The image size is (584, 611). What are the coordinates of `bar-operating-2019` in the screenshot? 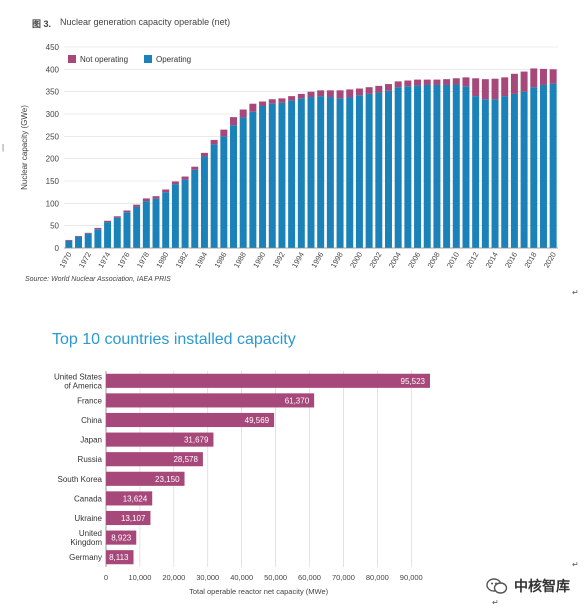 It's located at (543, 166).